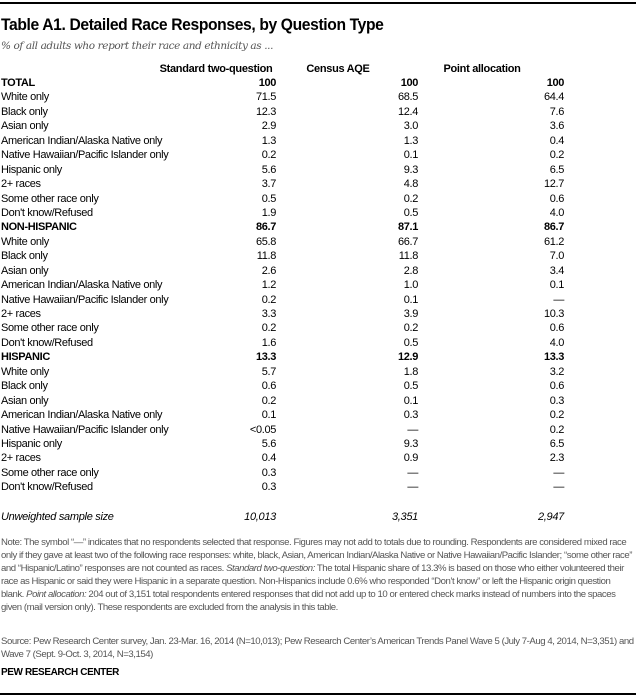 Image resolution: width=636 pixels, height=698 pixels. Describe the element at coordinates (318, 242) in the screenshot. I see `table-row: White only 65.8 66.7 61.2` at that location.